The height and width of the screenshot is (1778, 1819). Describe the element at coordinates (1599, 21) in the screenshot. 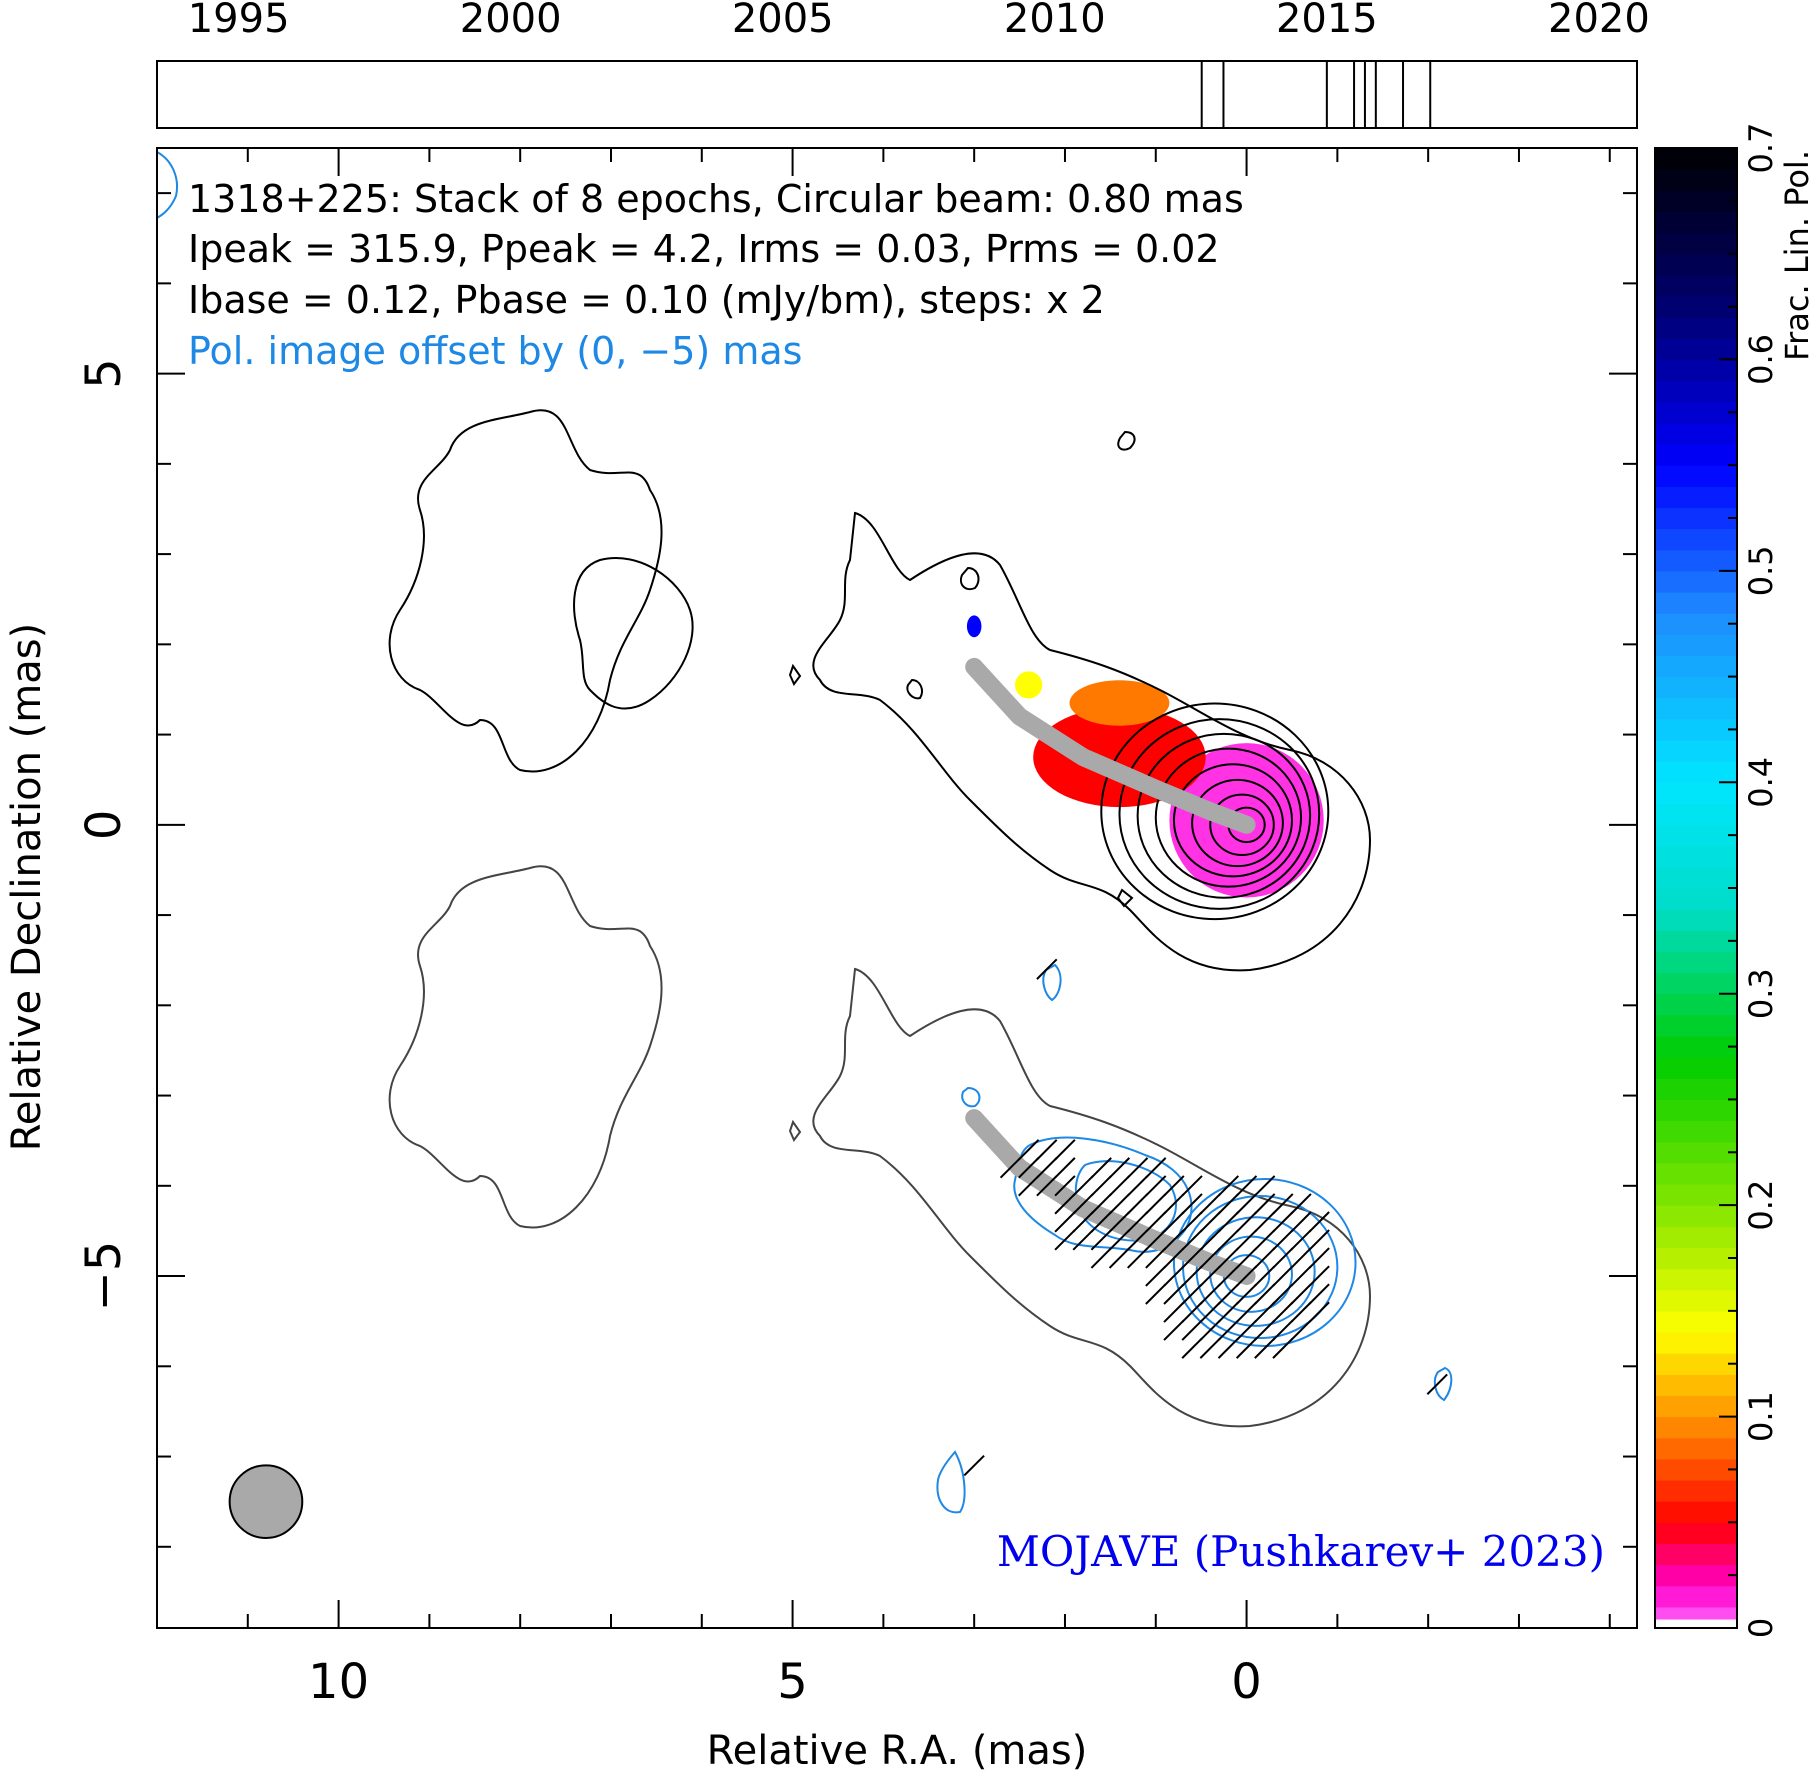

I see `timeline-tick-label: 2020` at that location.